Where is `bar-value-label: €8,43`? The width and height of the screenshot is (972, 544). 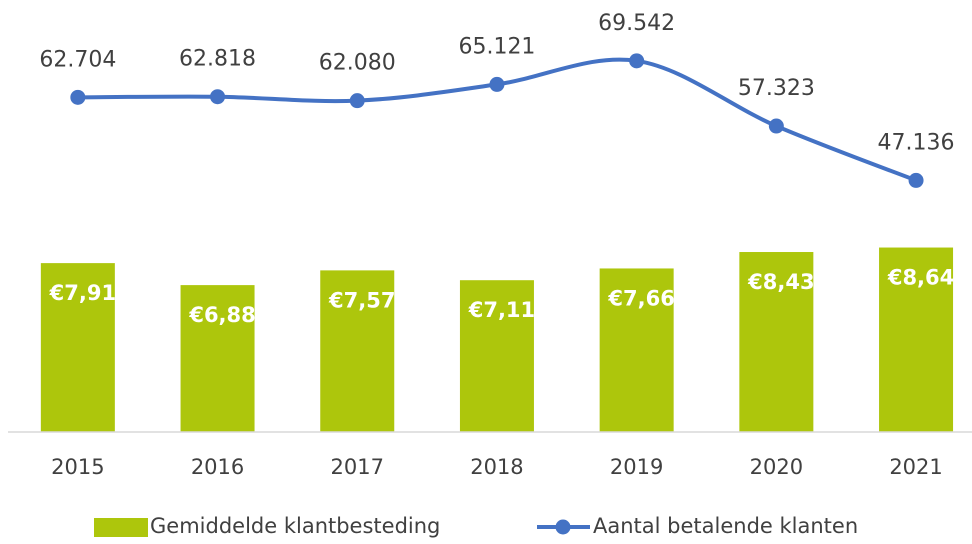
bar-value-label: €8,43 is located at coordinates (780, 282).